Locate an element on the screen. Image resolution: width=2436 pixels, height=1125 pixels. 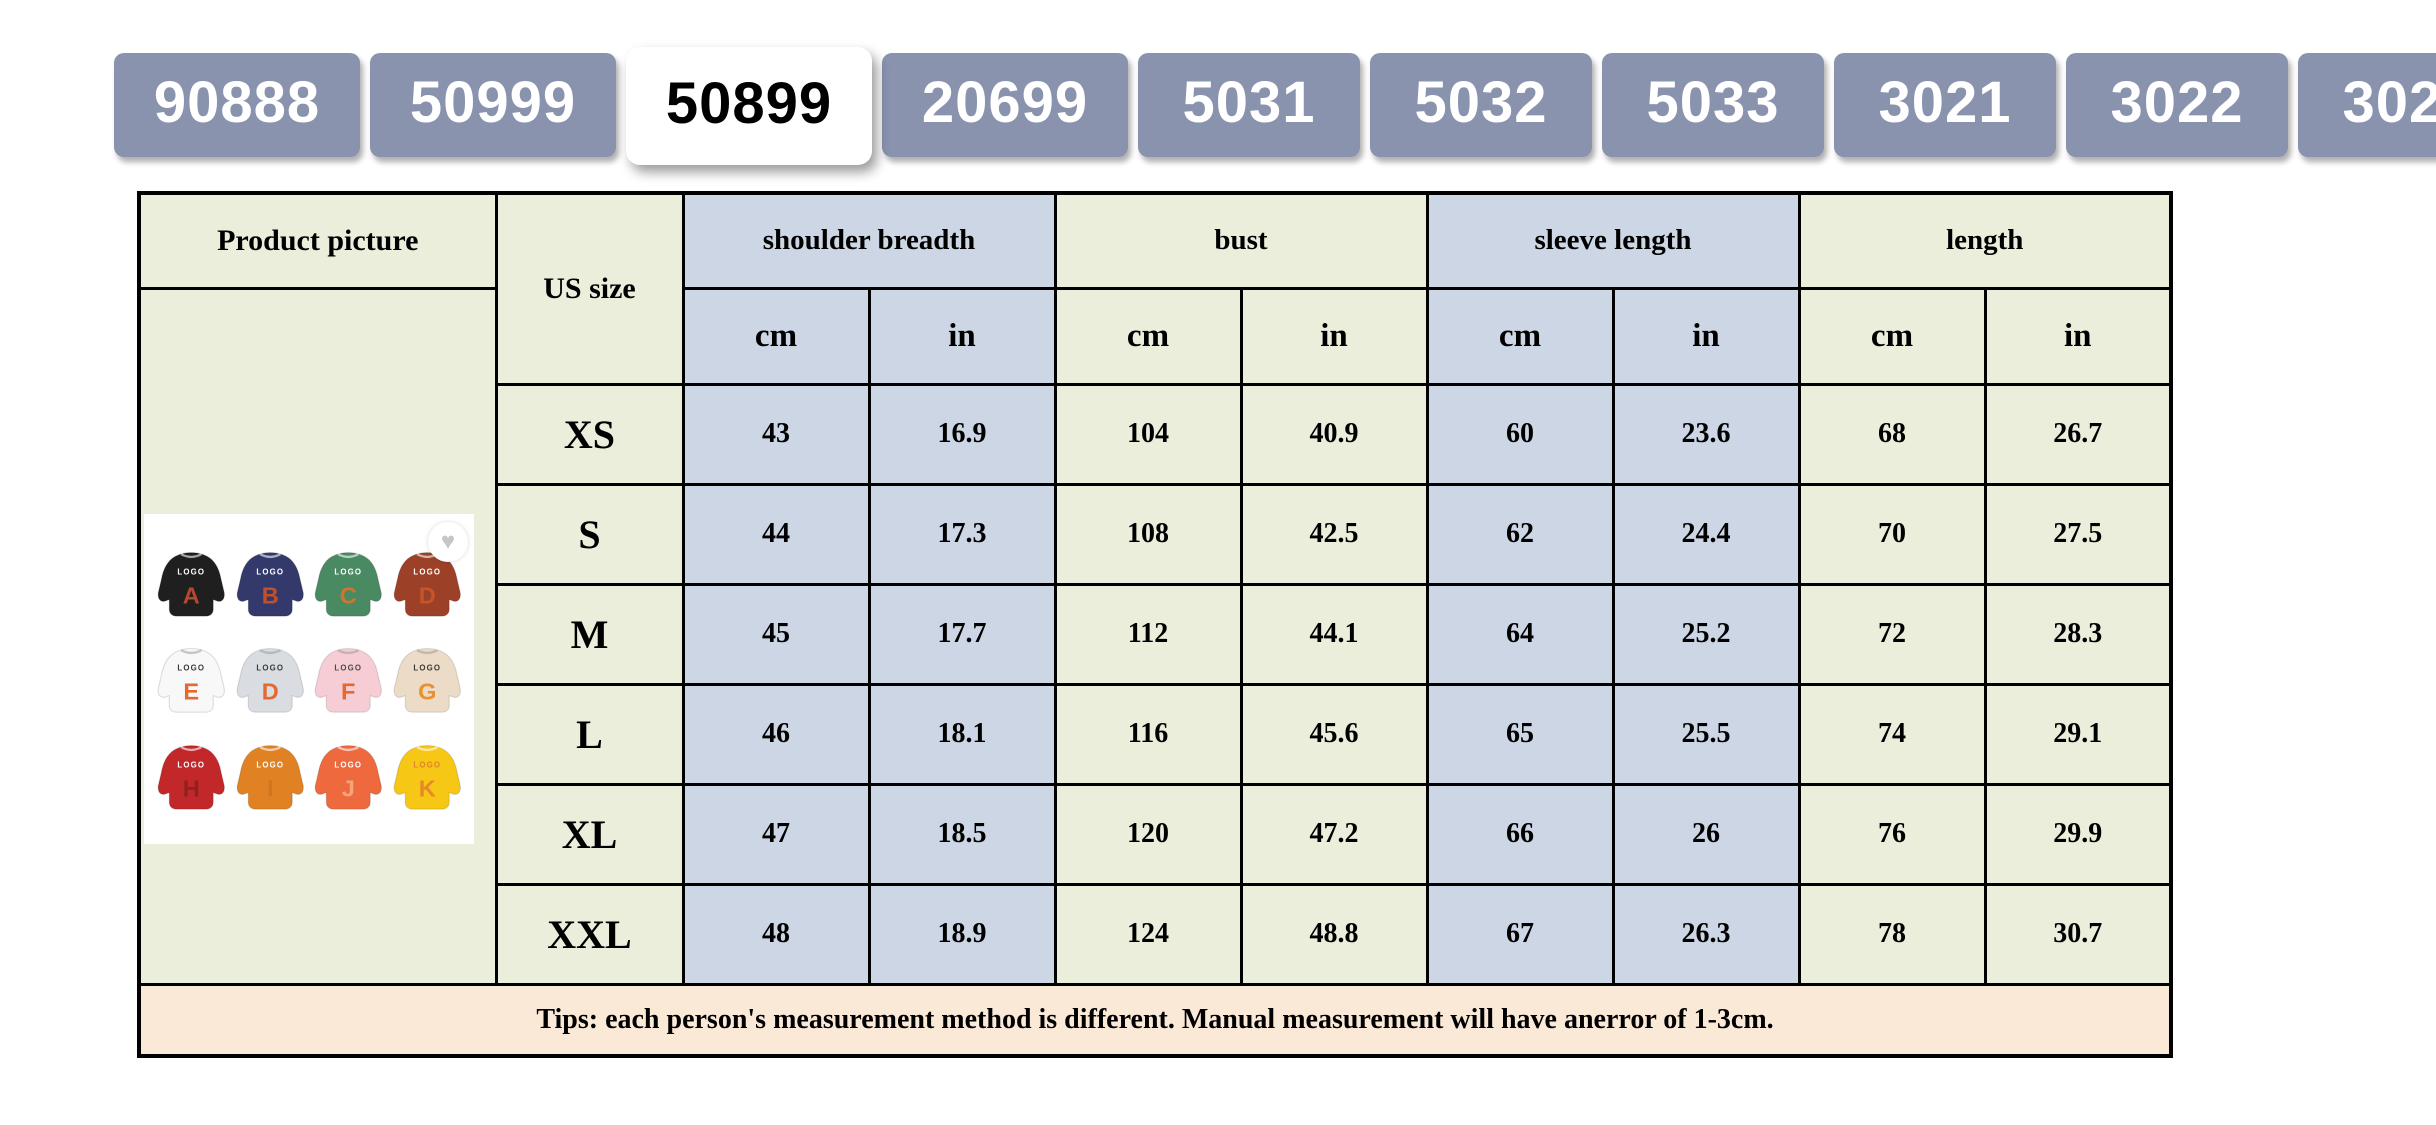
measure-cell: 48.8 is located at coordinates (1334, 934).